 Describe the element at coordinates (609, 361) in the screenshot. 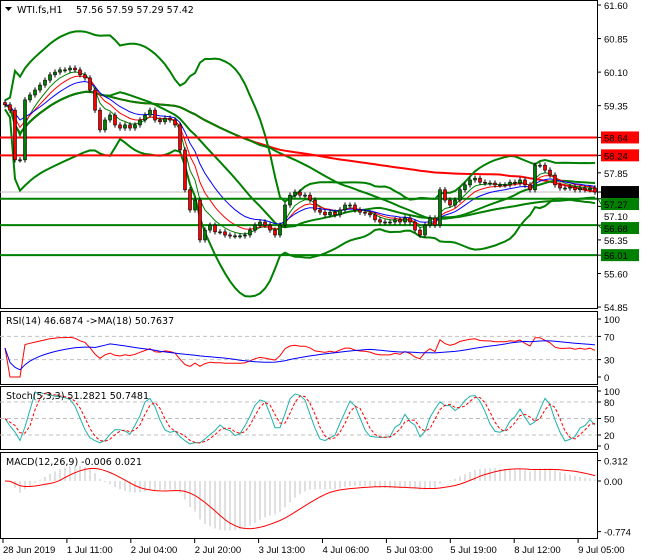

I see `rsi-y-tick-label: 30` at that location.